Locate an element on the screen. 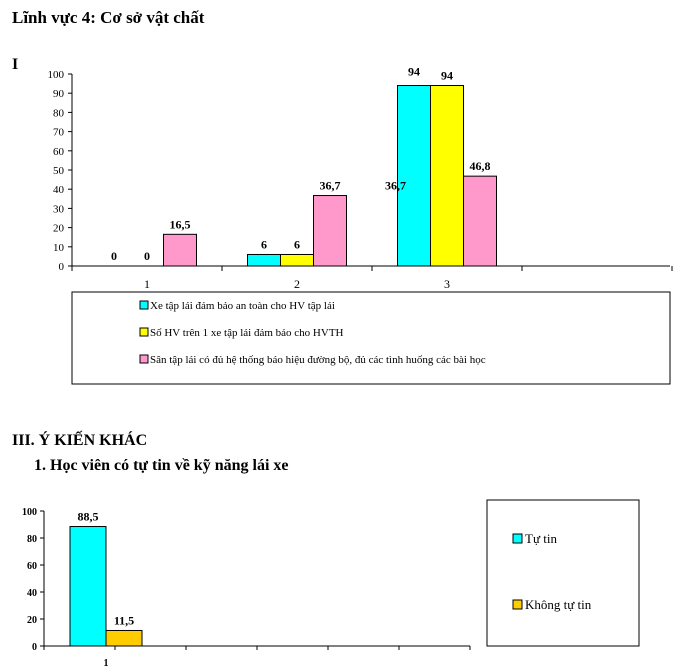 The image size is (700, 672). legend-label: Không tự tin is located at coordinates (558, 604).